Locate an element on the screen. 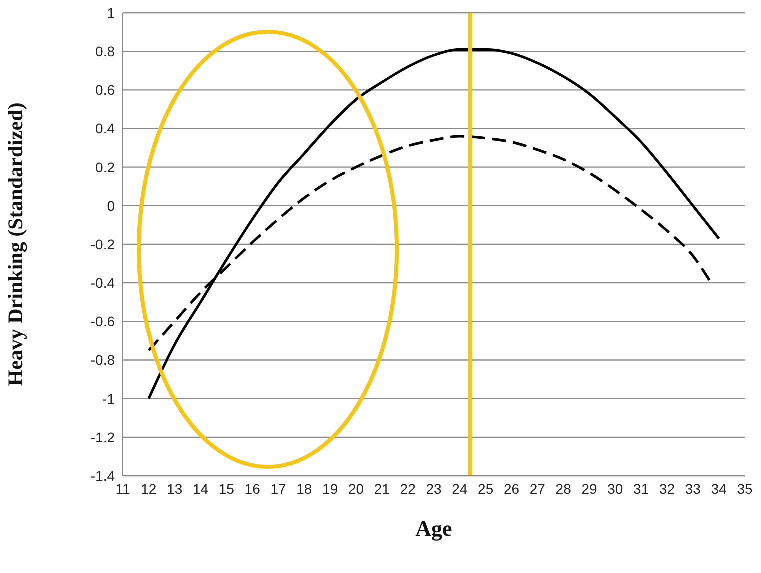 This screenshot has width=761, height=573. x-tick-label: 35 is located at coordinates (745, 488).